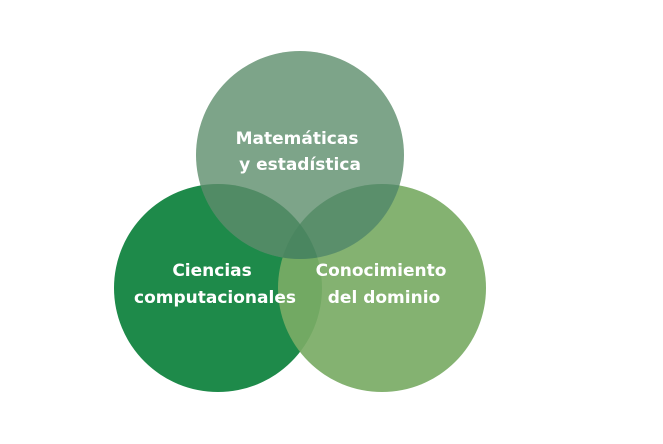 This screenshot has height=444, width=663. Describe the element at coordinates (300, 152) in the screenshot. I see `label-mathematics: Matemáticas y estadística` at that location.